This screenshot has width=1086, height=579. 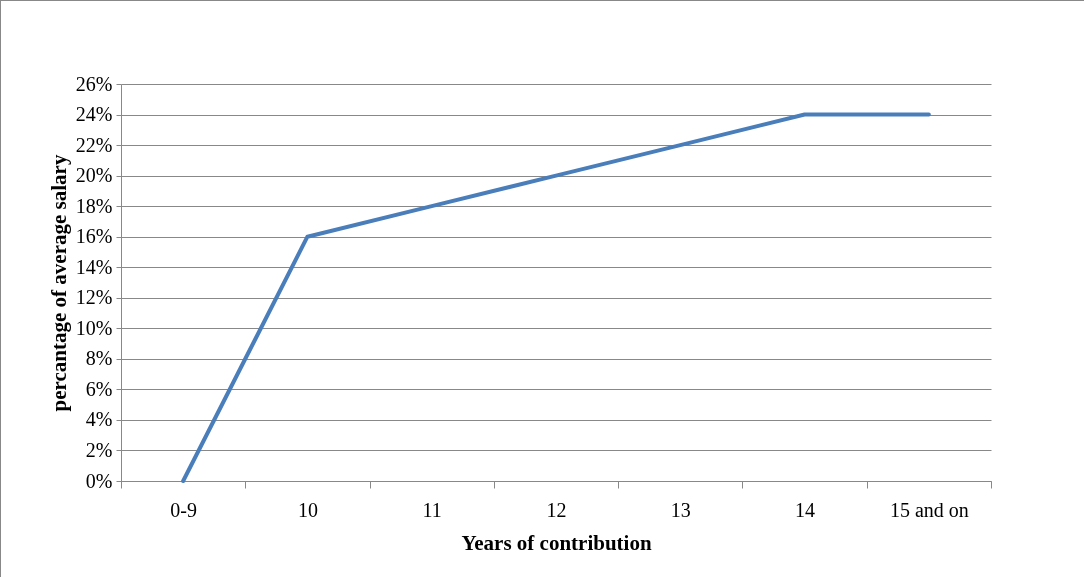 I want to click on y-tick-label: 8%, so click(x=99, y=358).